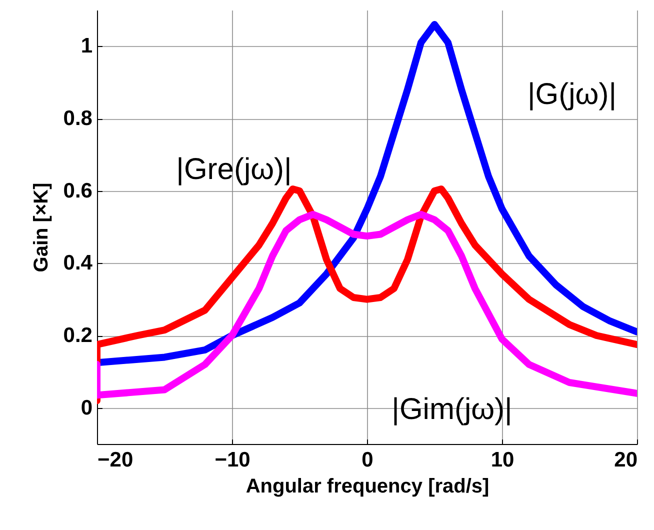  Describe the element at coordinates (41, 227) in the screenshot. I see `y-axis-title: Gain [×K]` at that location.